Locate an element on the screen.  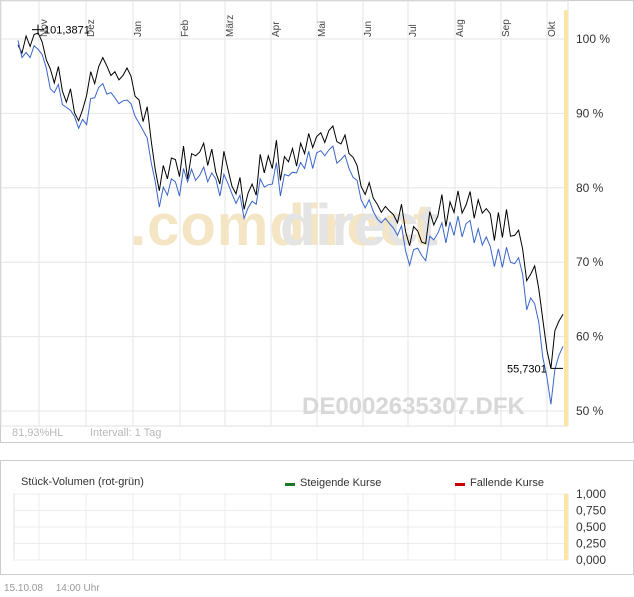
month-label: Okt is located at coordinates (552, 29).